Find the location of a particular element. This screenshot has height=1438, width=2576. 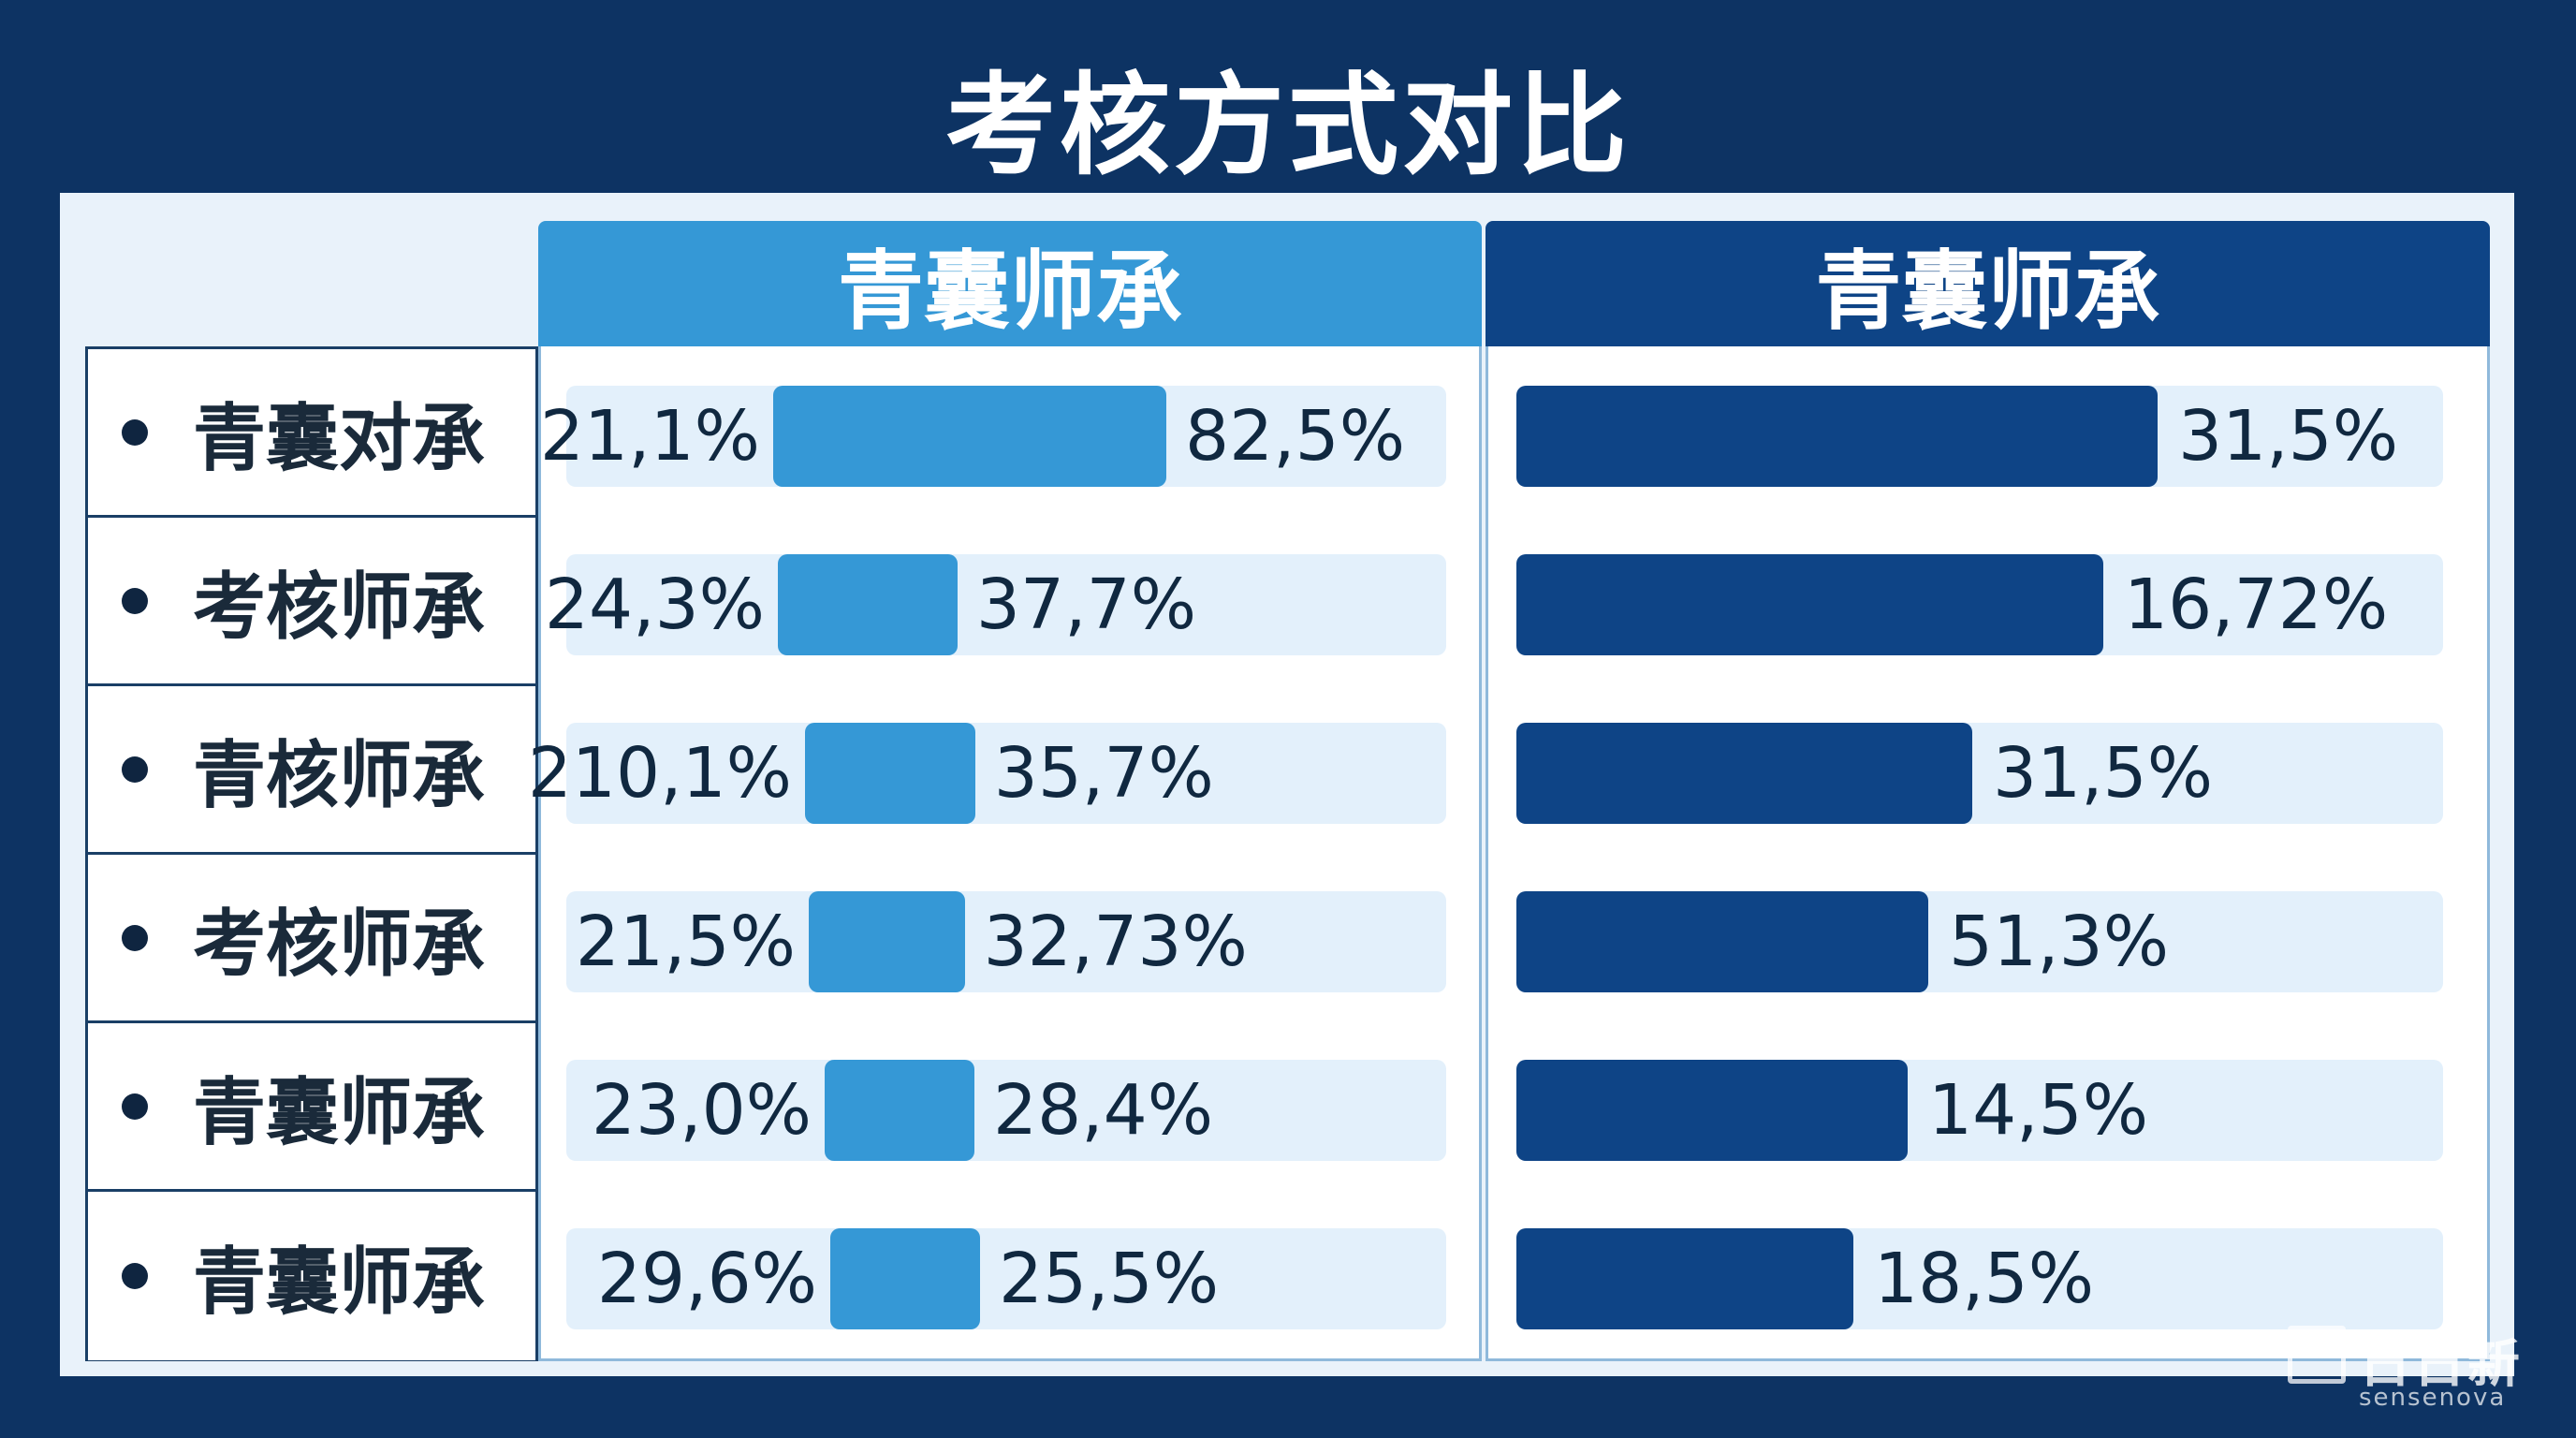

bar-track: 21,5% 32,73% is located at coordinates (1006, 941).